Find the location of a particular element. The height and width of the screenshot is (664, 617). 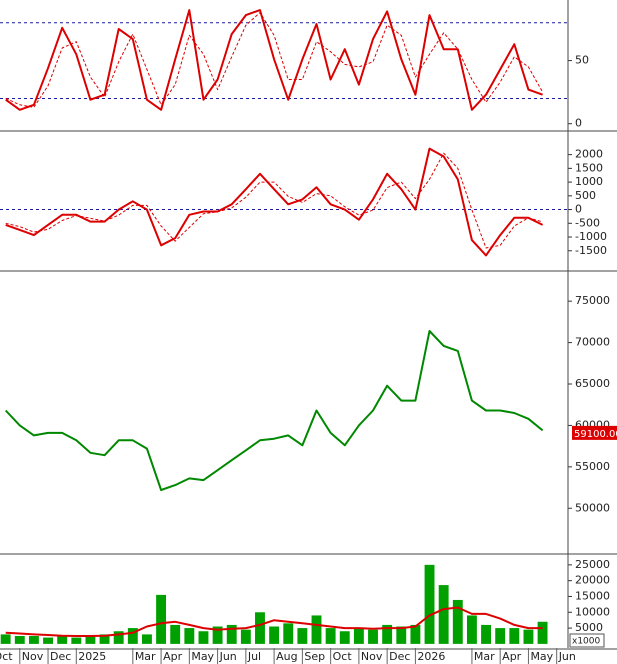

x-tick-label: Jul is located at coordinates (254, 656).